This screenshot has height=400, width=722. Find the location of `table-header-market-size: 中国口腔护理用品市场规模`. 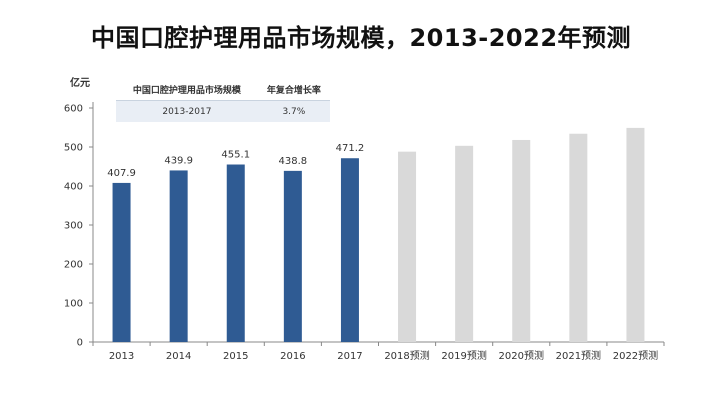

table-header-market-size: 中国口腔护理用品市场规模 is located at coordinates (187, 90).